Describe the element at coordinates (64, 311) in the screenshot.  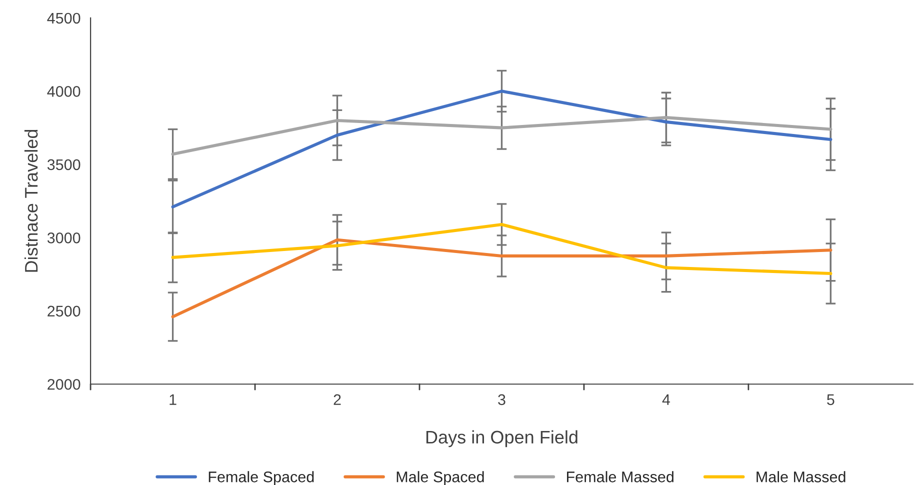
I see `y-tick-label: 2500` at that location.